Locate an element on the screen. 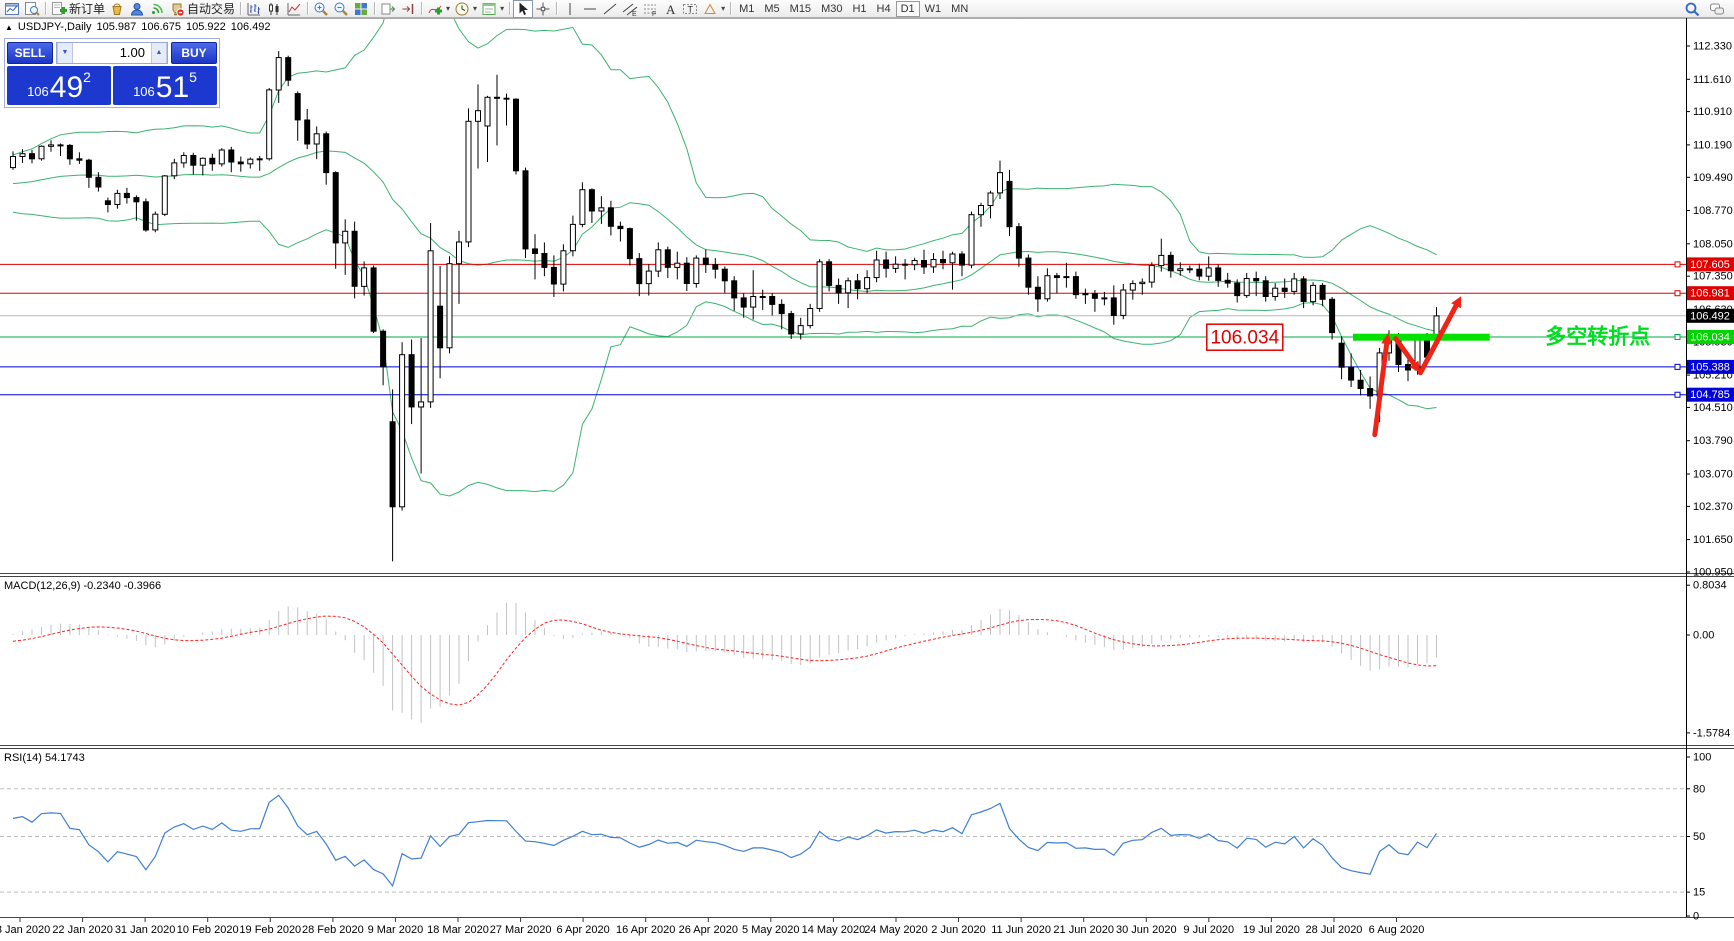 The image size is (1734, 941). new-chart-button is located at coordinates (12, 9).